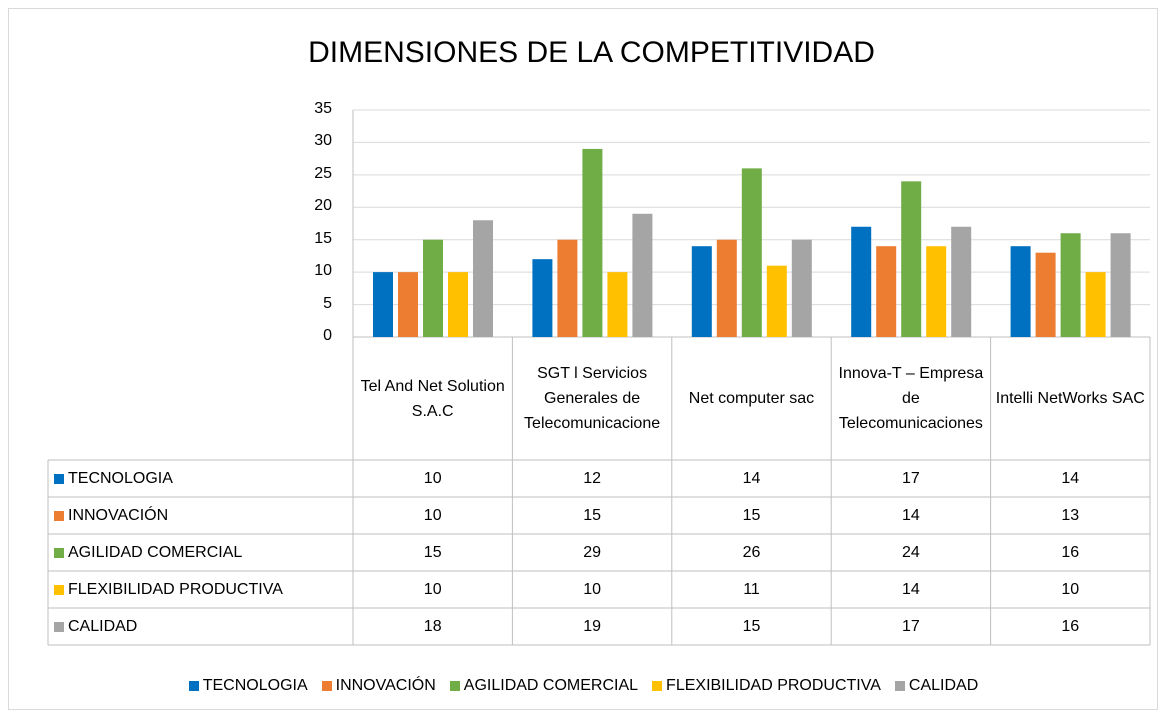 The width and height of the screenshot is (1167, 719). I want to click on x-tick-label: Innova-T – Empresa de Telecomunicaciones, so click(911, 398).